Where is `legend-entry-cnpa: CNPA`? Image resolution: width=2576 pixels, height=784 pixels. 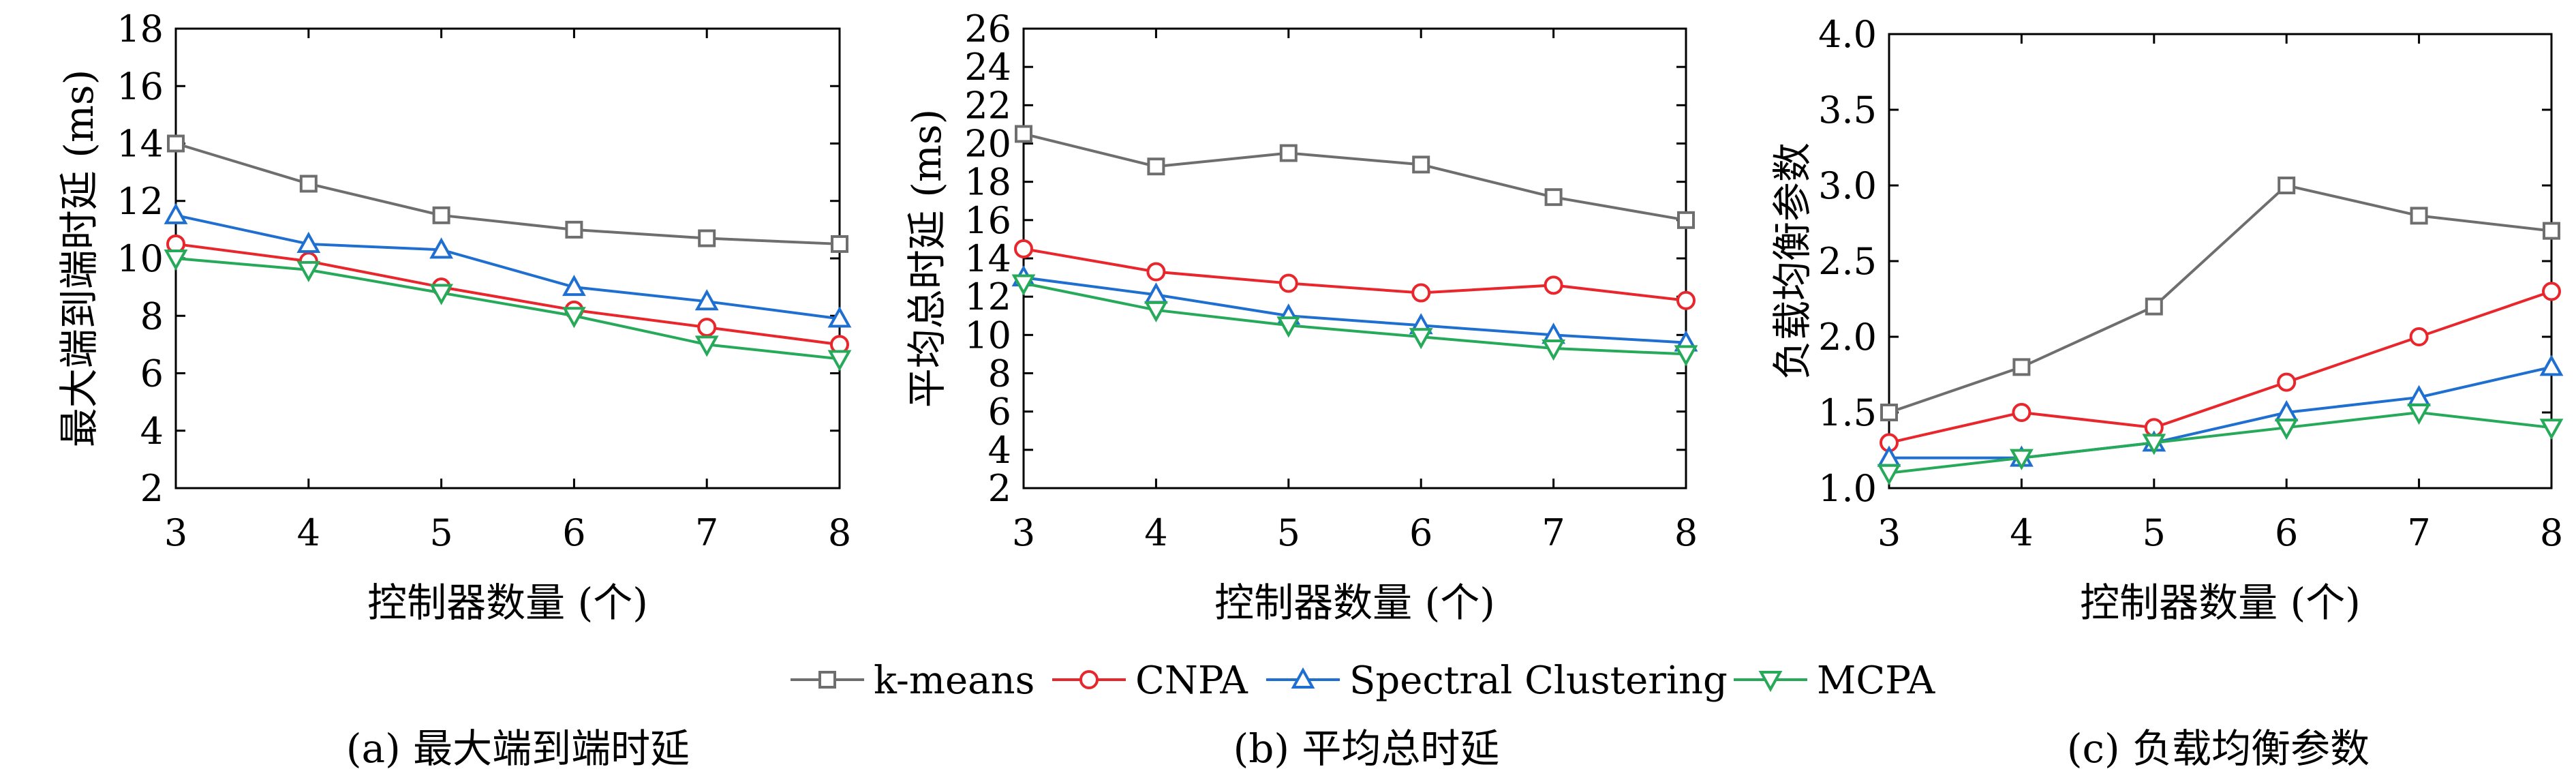
legend-entry-cnpa: CNPA is located at coordinates (1150, 681).